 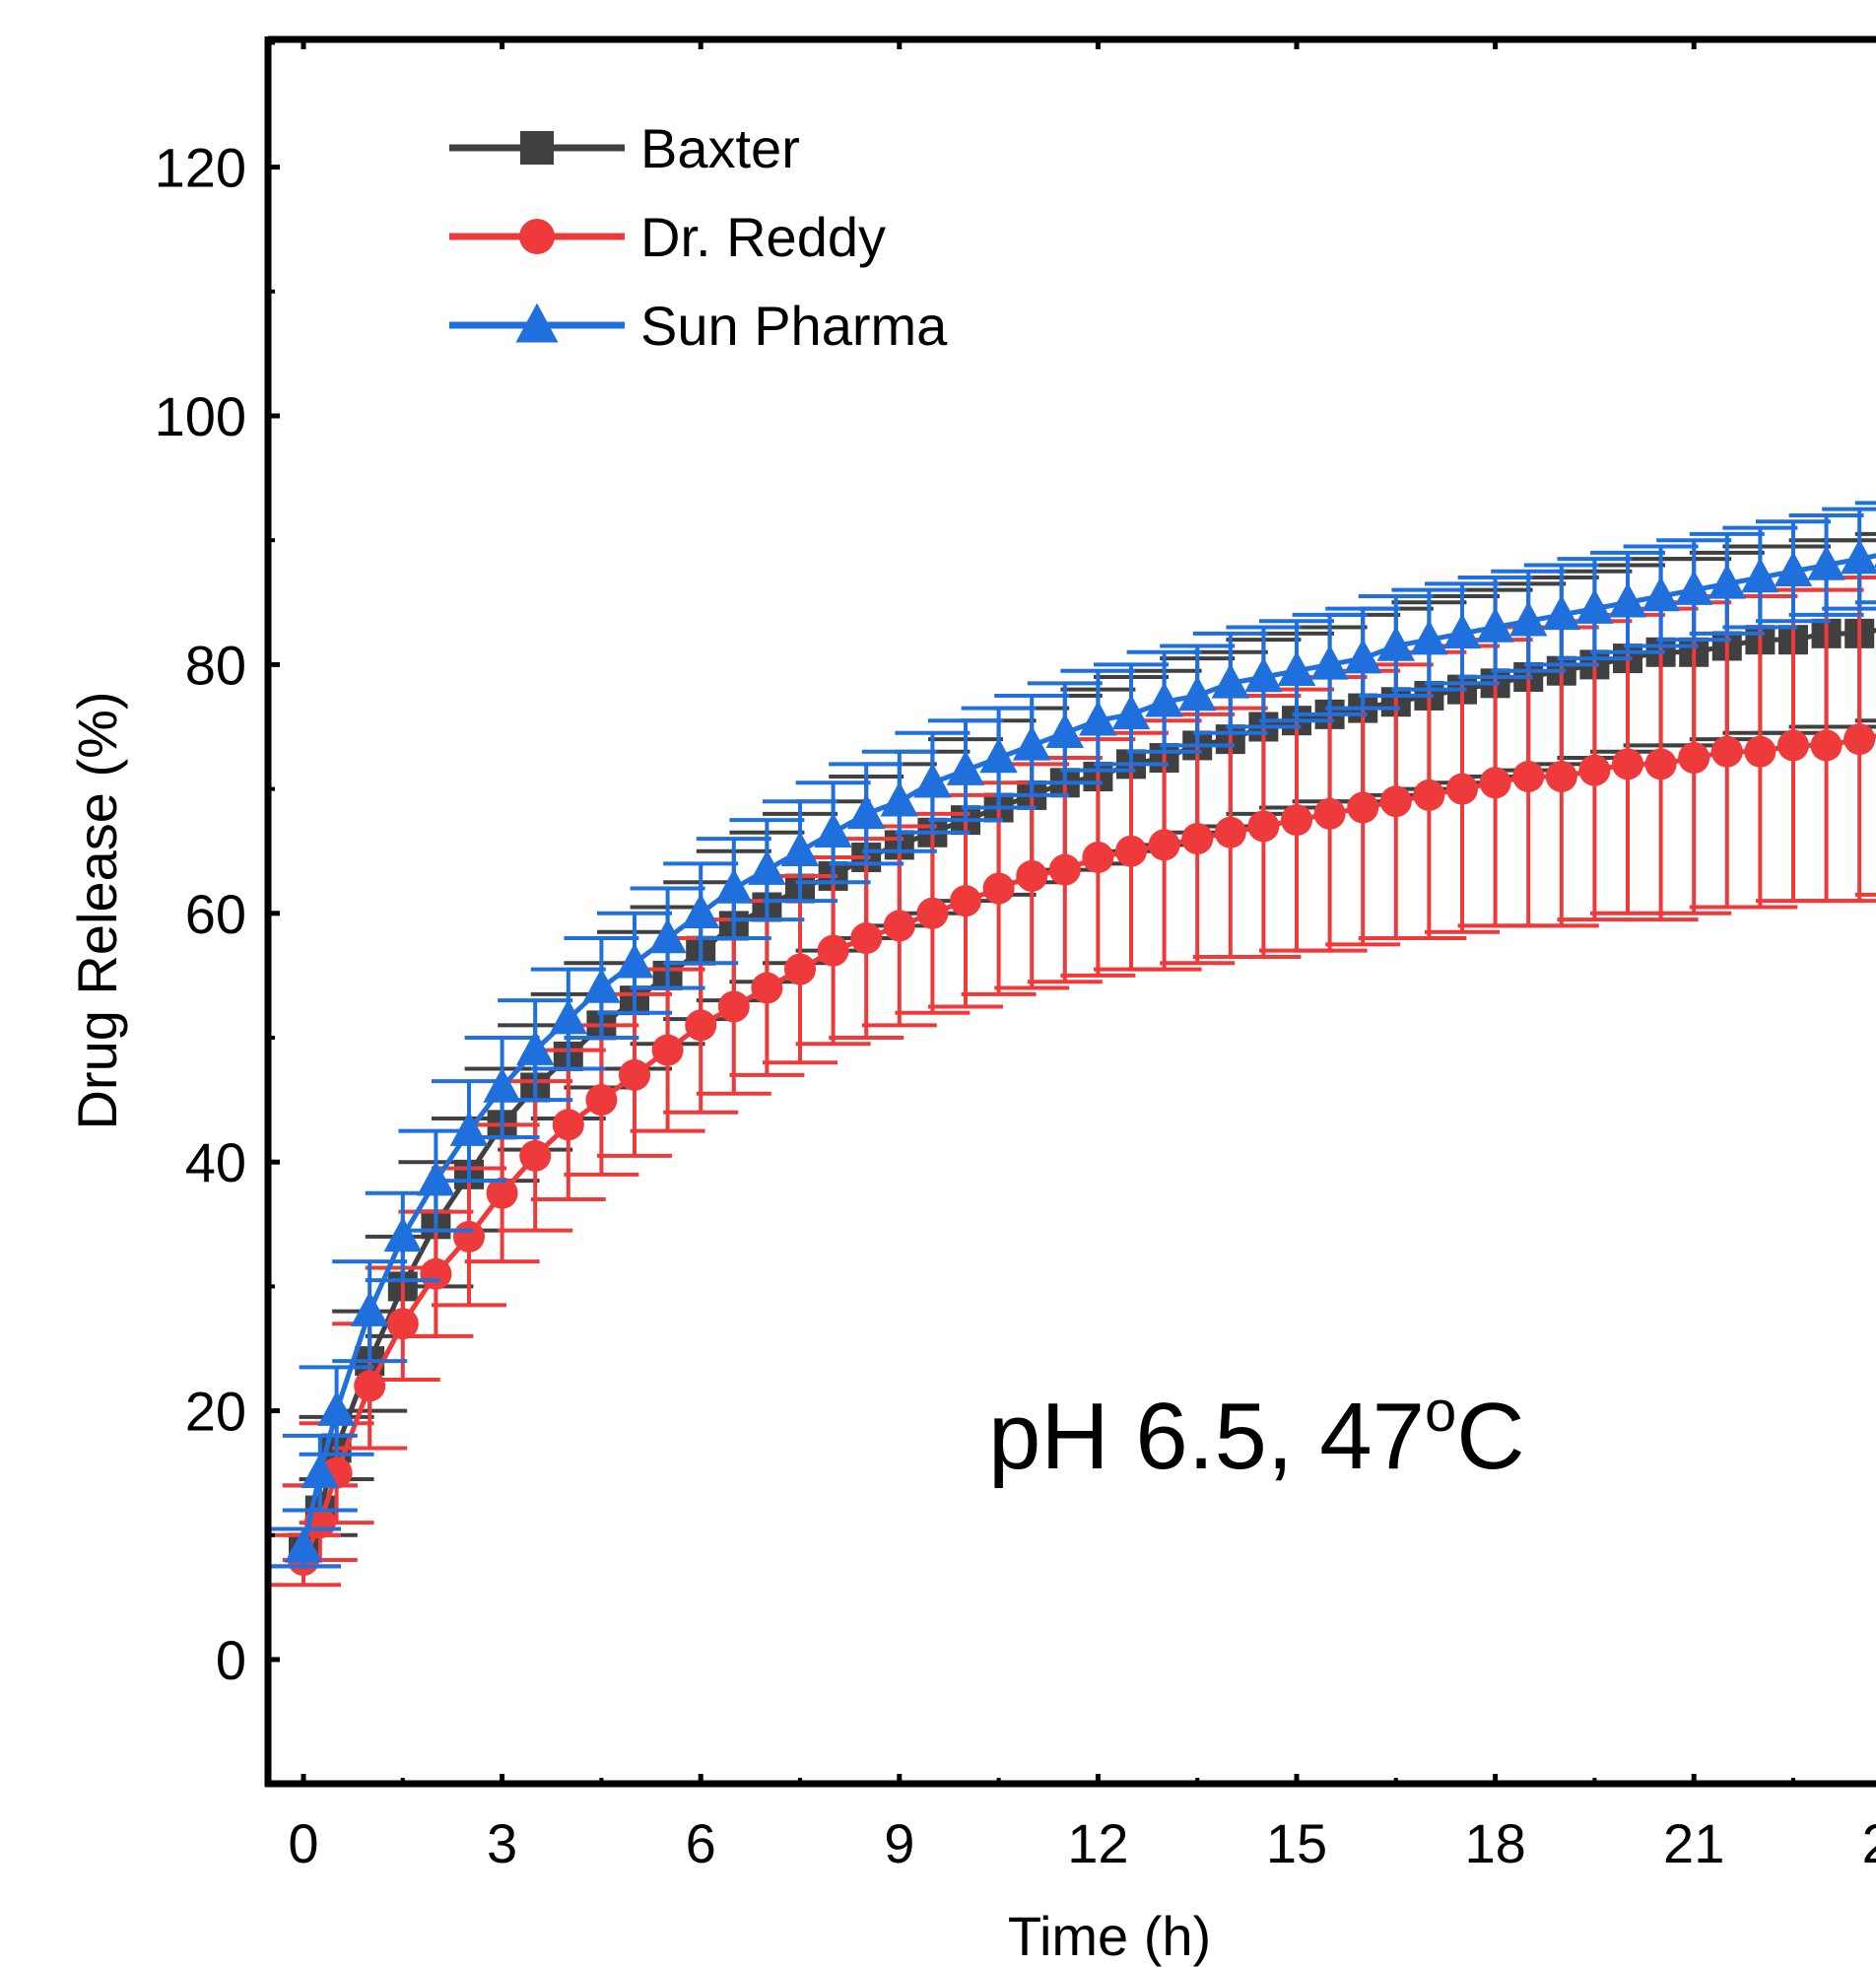 I want to click on condition-annotation: pH 6.5, 47oC, so click(x=1256, y=1434).